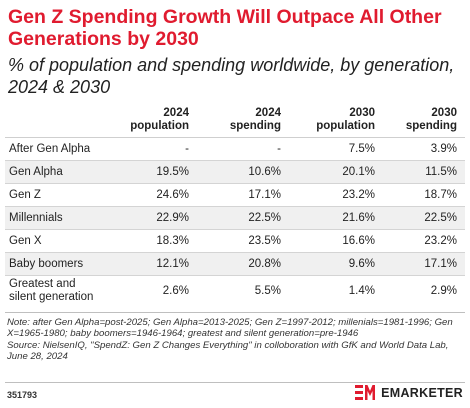 This screenshot has width=470, height=408. What do you see at coordinates (336, 240) in the screenshot?
I see `table-cell: 16.6%` at bounding box center [336, 240].